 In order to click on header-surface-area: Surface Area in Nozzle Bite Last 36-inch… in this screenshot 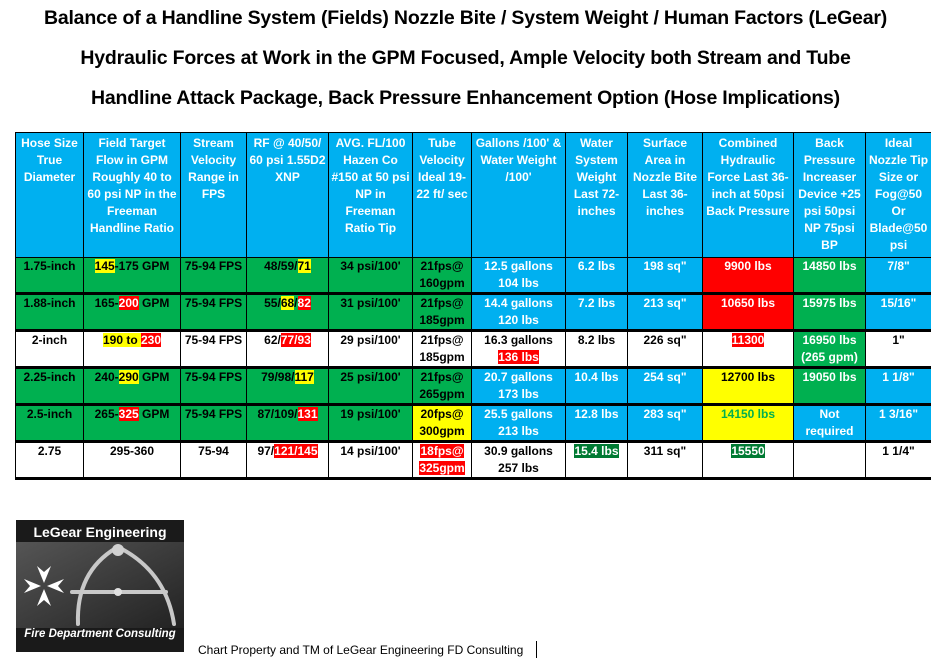, I will do `click(665, 195)`.